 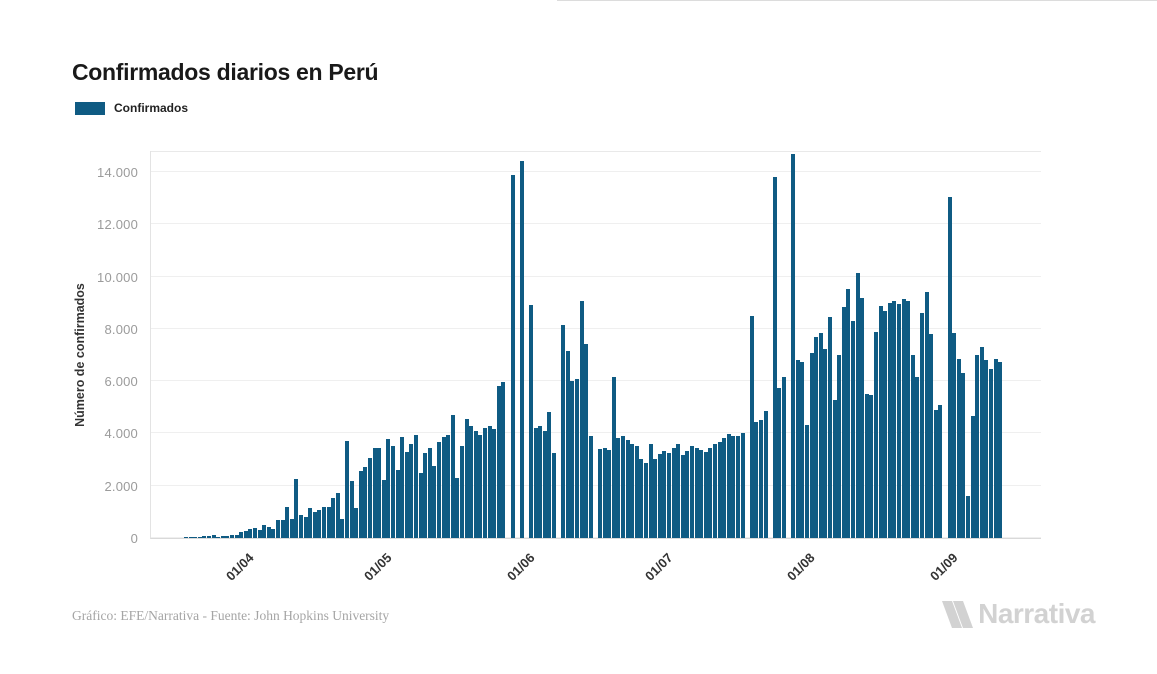 I want to click on legend-label: Confirmados, so click(x=151, y=108).